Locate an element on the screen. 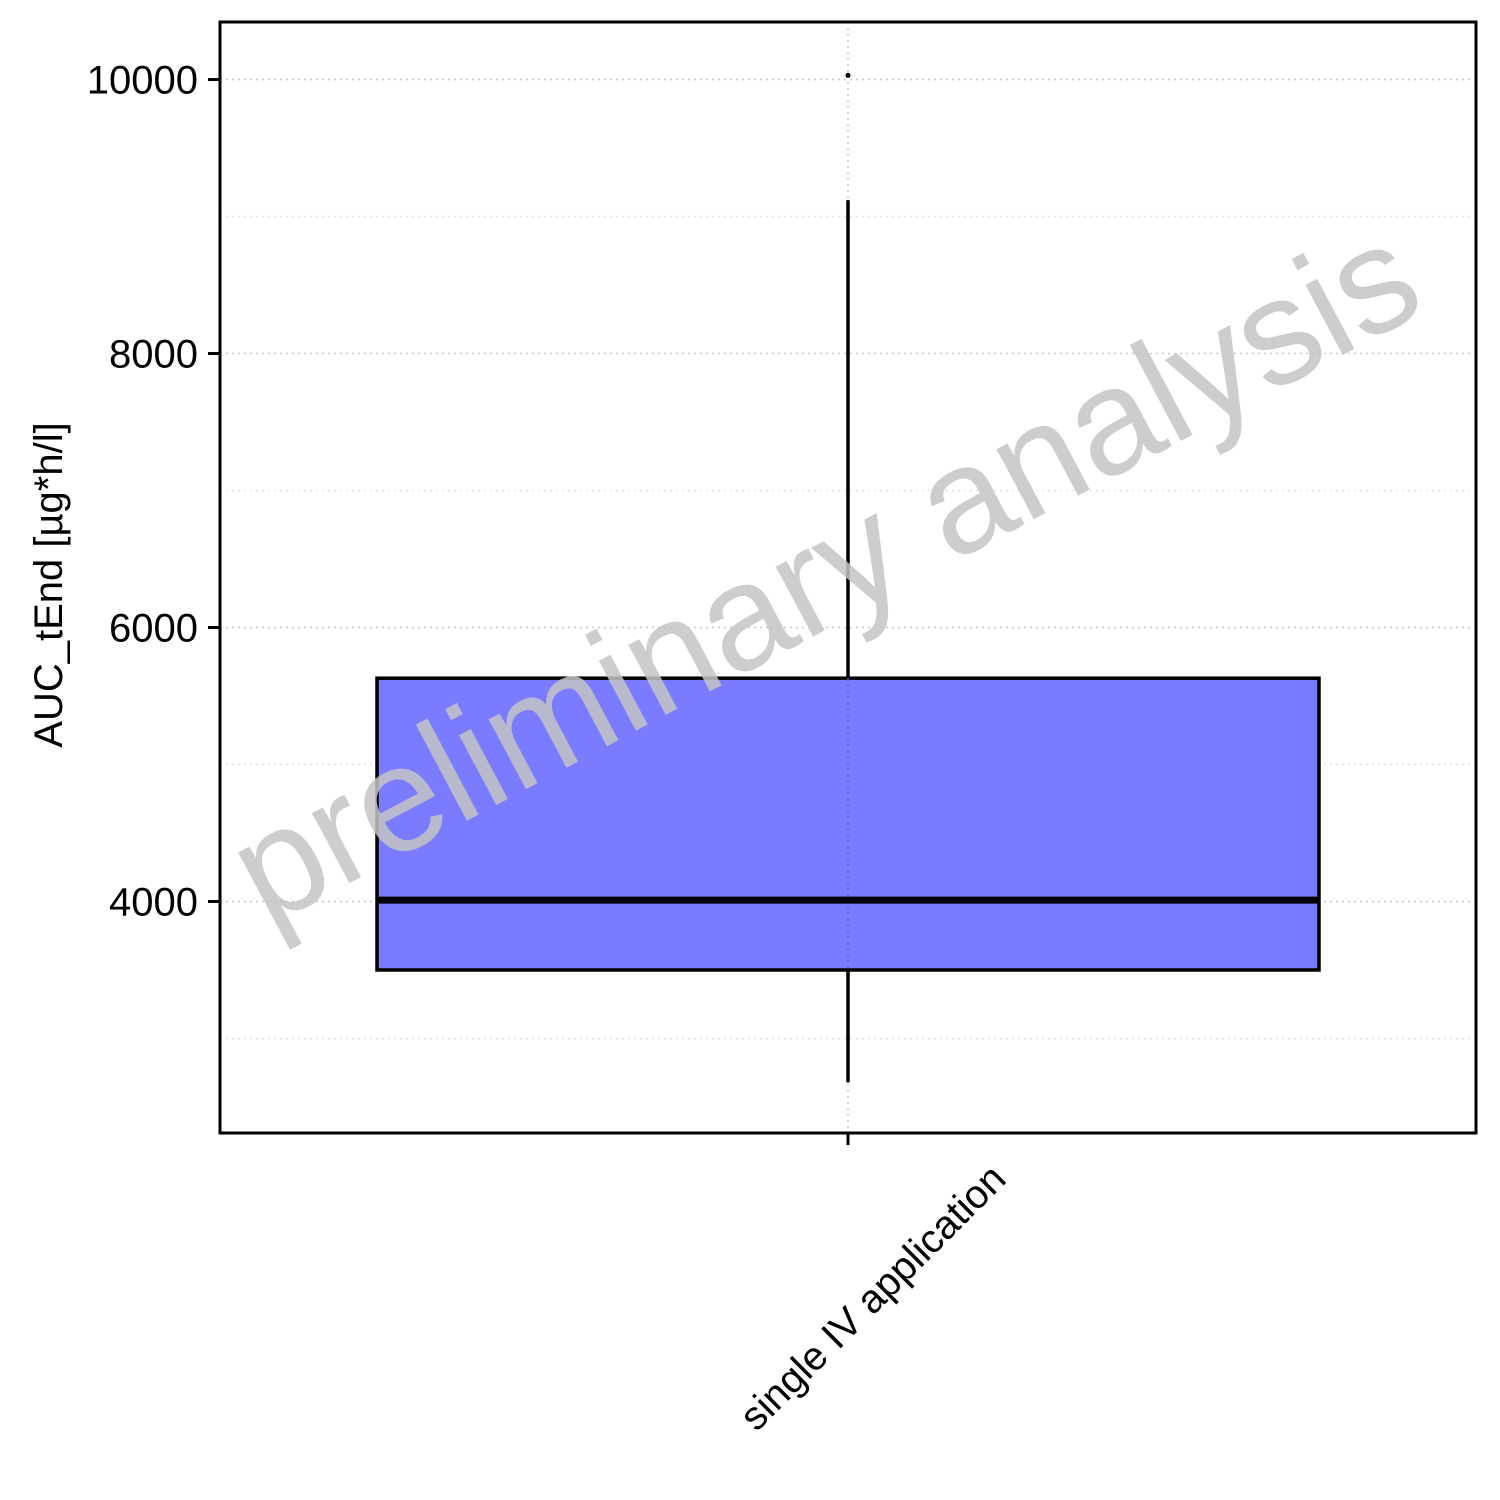  y-tick-label: 6000 is located at coordinates (153, 629).